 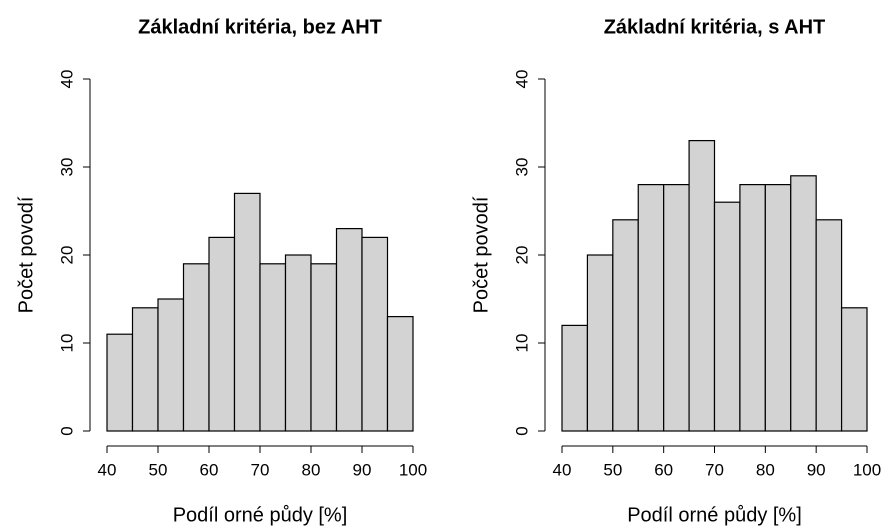 I want to click on chart-title: Základní kritéria, s AHT, so click(x=715, y=27).